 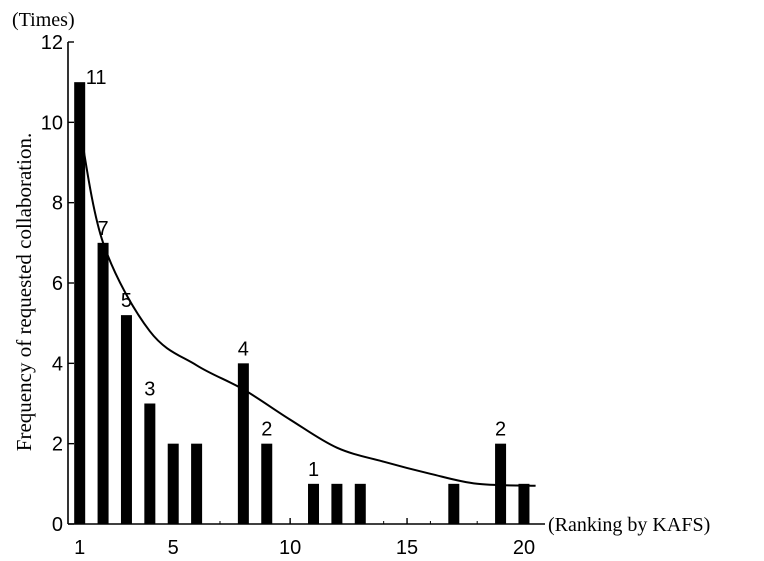 I want to click on x-tick-label: 1, so click(x=79, y=548).